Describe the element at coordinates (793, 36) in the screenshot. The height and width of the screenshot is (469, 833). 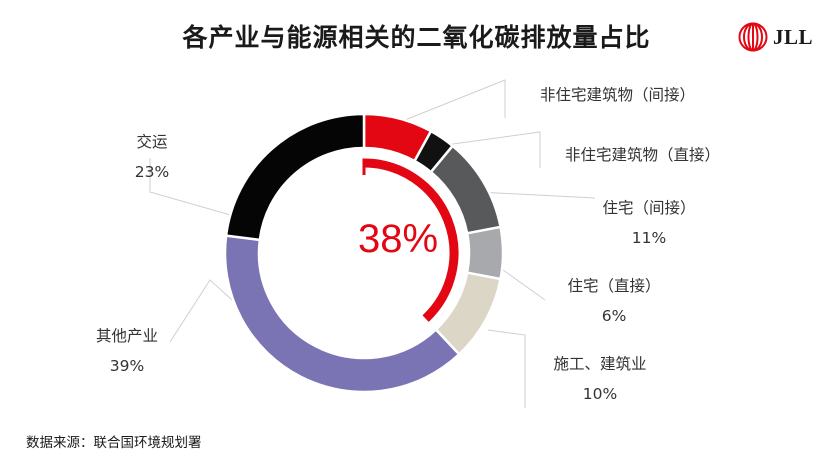
I see `logo-text: JLL` at that location.